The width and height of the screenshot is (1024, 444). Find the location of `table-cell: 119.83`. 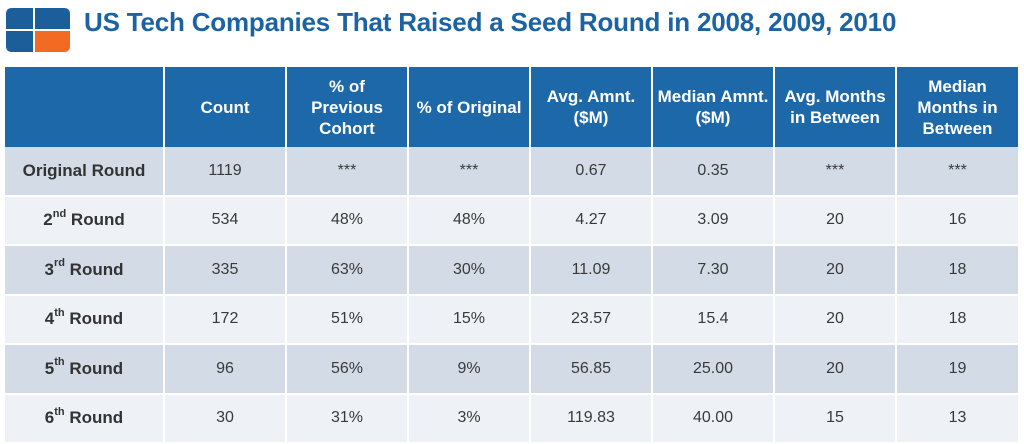

table-cell: 119.83 is located at coordinates (591, 418).